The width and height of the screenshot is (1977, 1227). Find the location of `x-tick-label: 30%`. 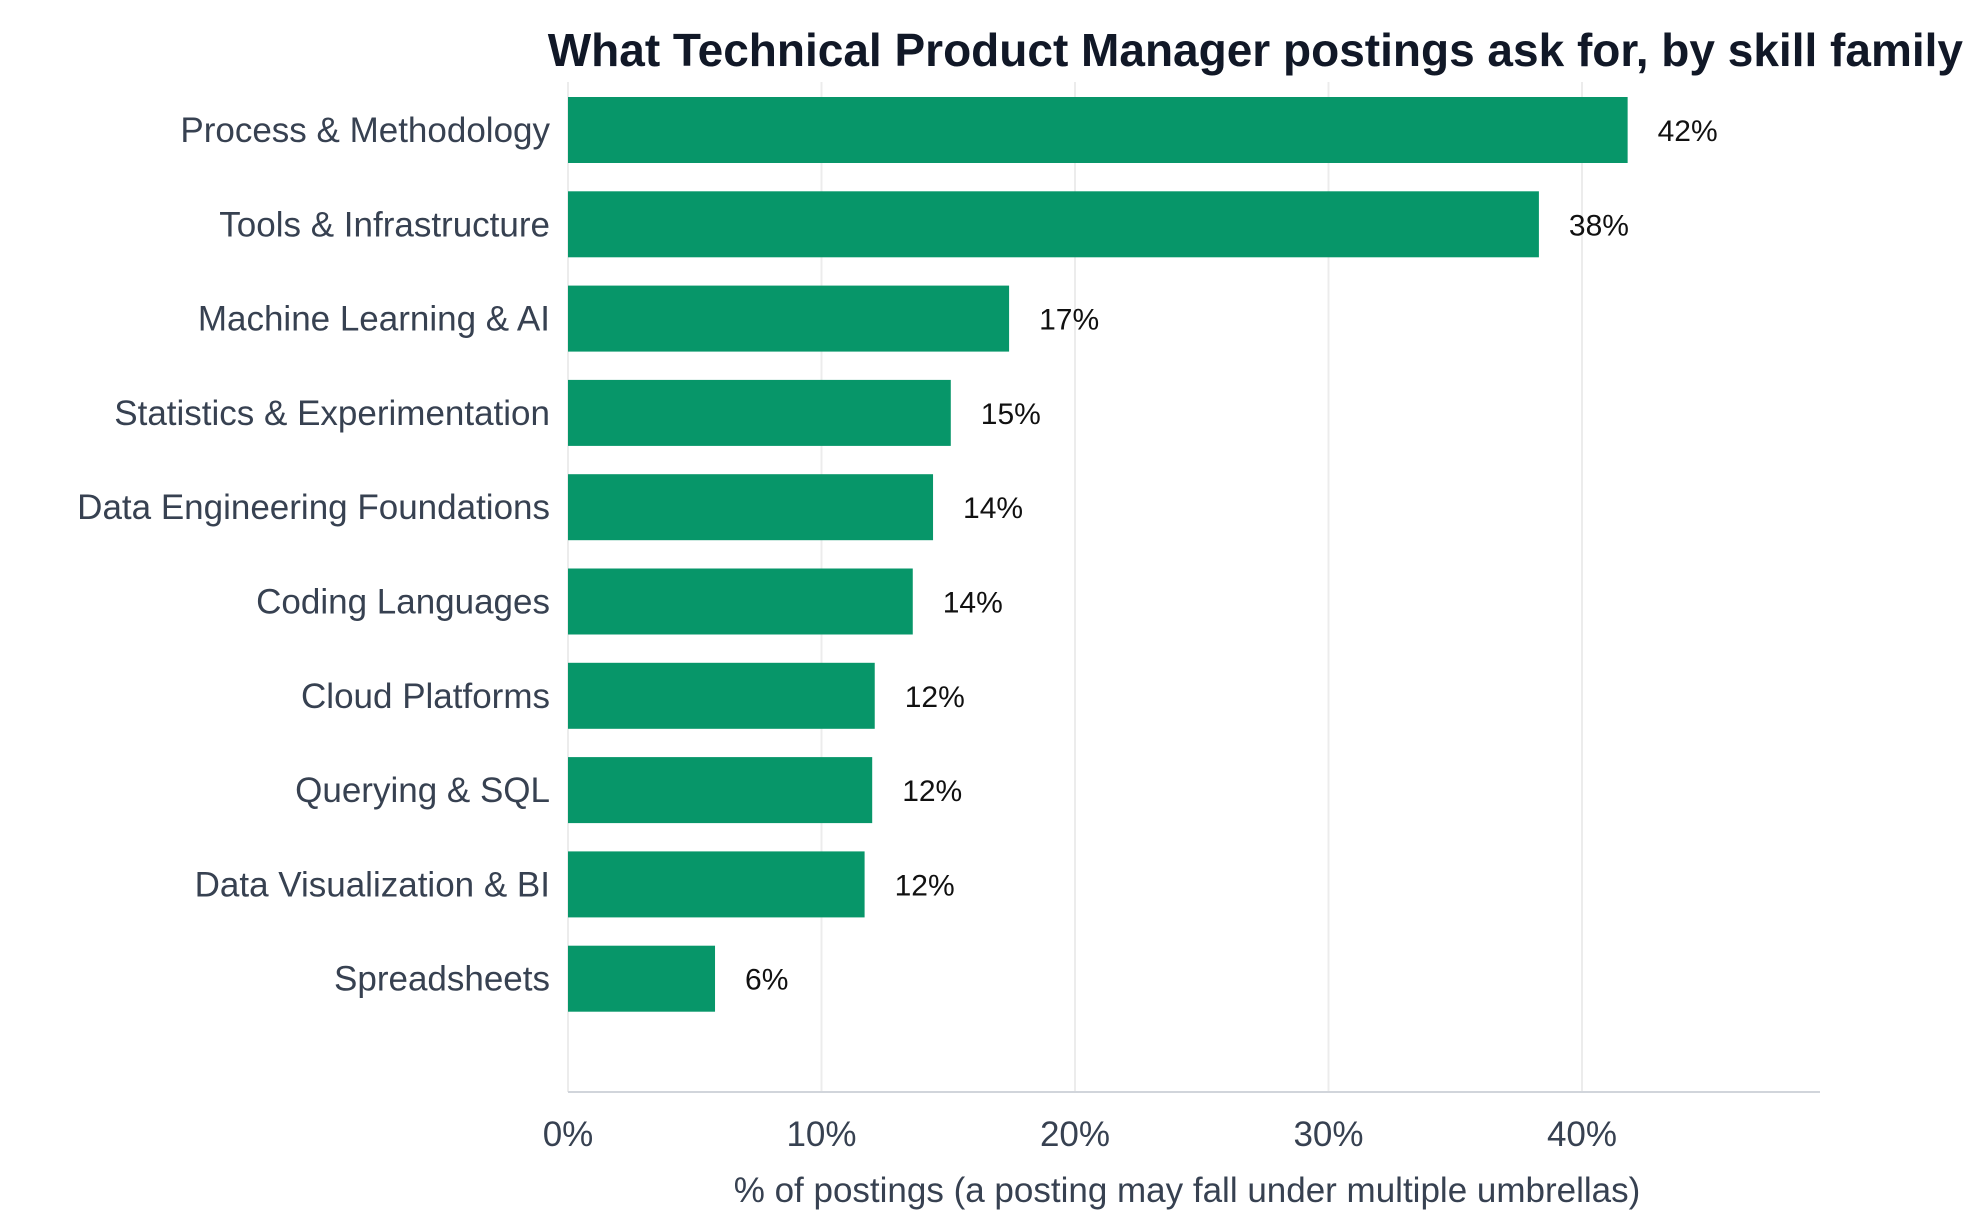

x-tick-label: 30% is located at coordinates (1328, 1134).